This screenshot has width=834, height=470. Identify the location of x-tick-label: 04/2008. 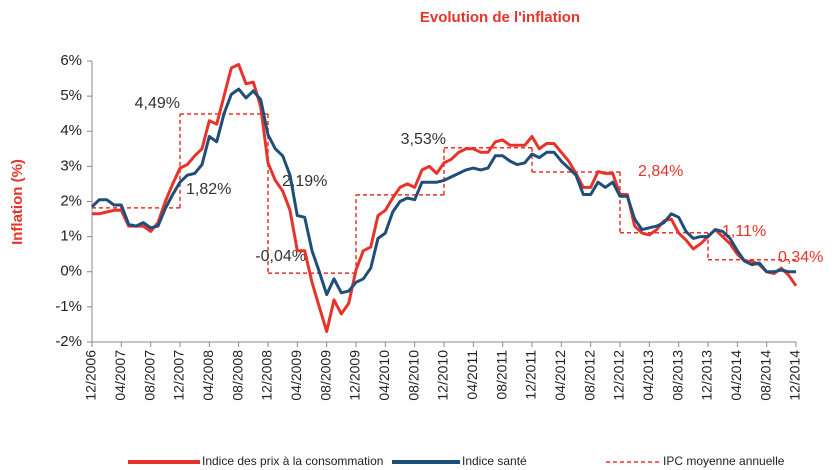
(208, 375).